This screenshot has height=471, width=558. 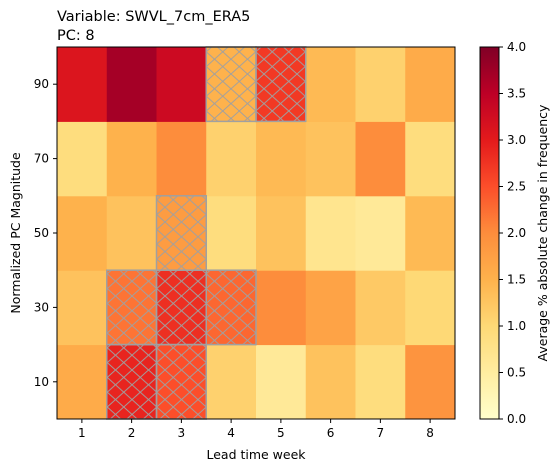 What do you see at coordinates (516, 373) in the screenshot?
I see `colorbar-tick-label: 0.5` at bounding box center [516, 373].